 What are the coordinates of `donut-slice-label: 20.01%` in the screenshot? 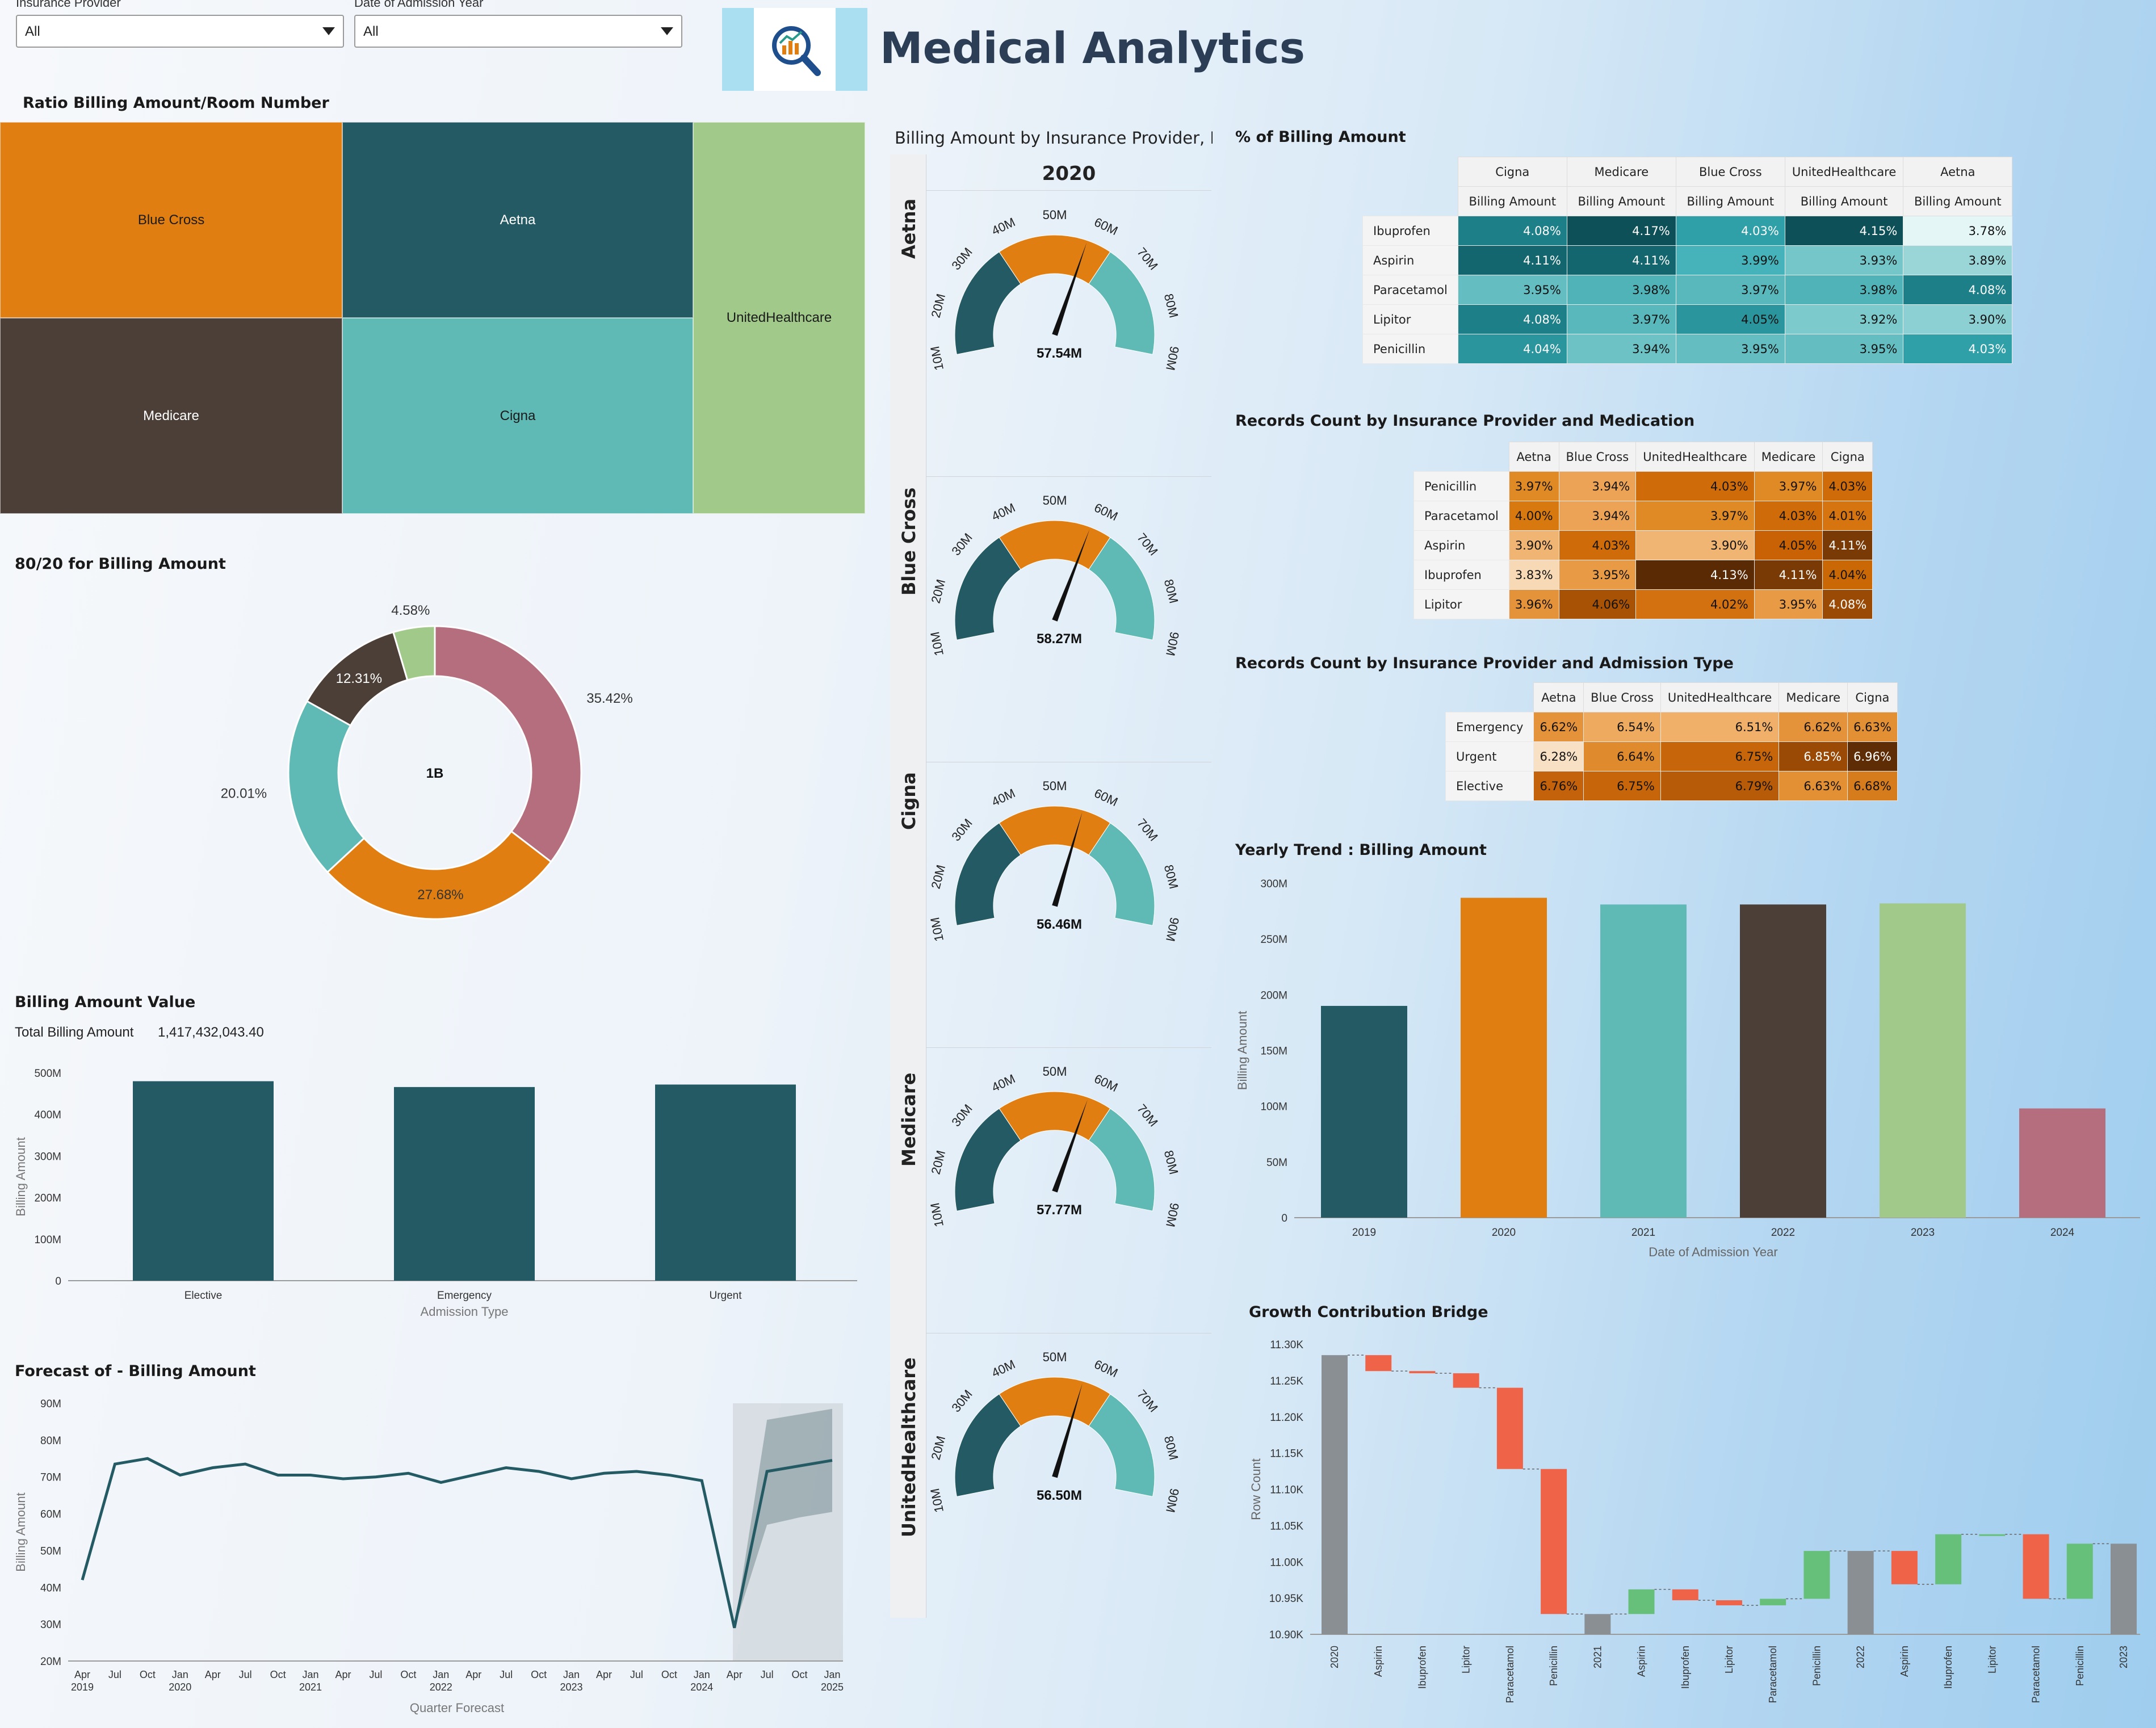 It's located at (244, 794).